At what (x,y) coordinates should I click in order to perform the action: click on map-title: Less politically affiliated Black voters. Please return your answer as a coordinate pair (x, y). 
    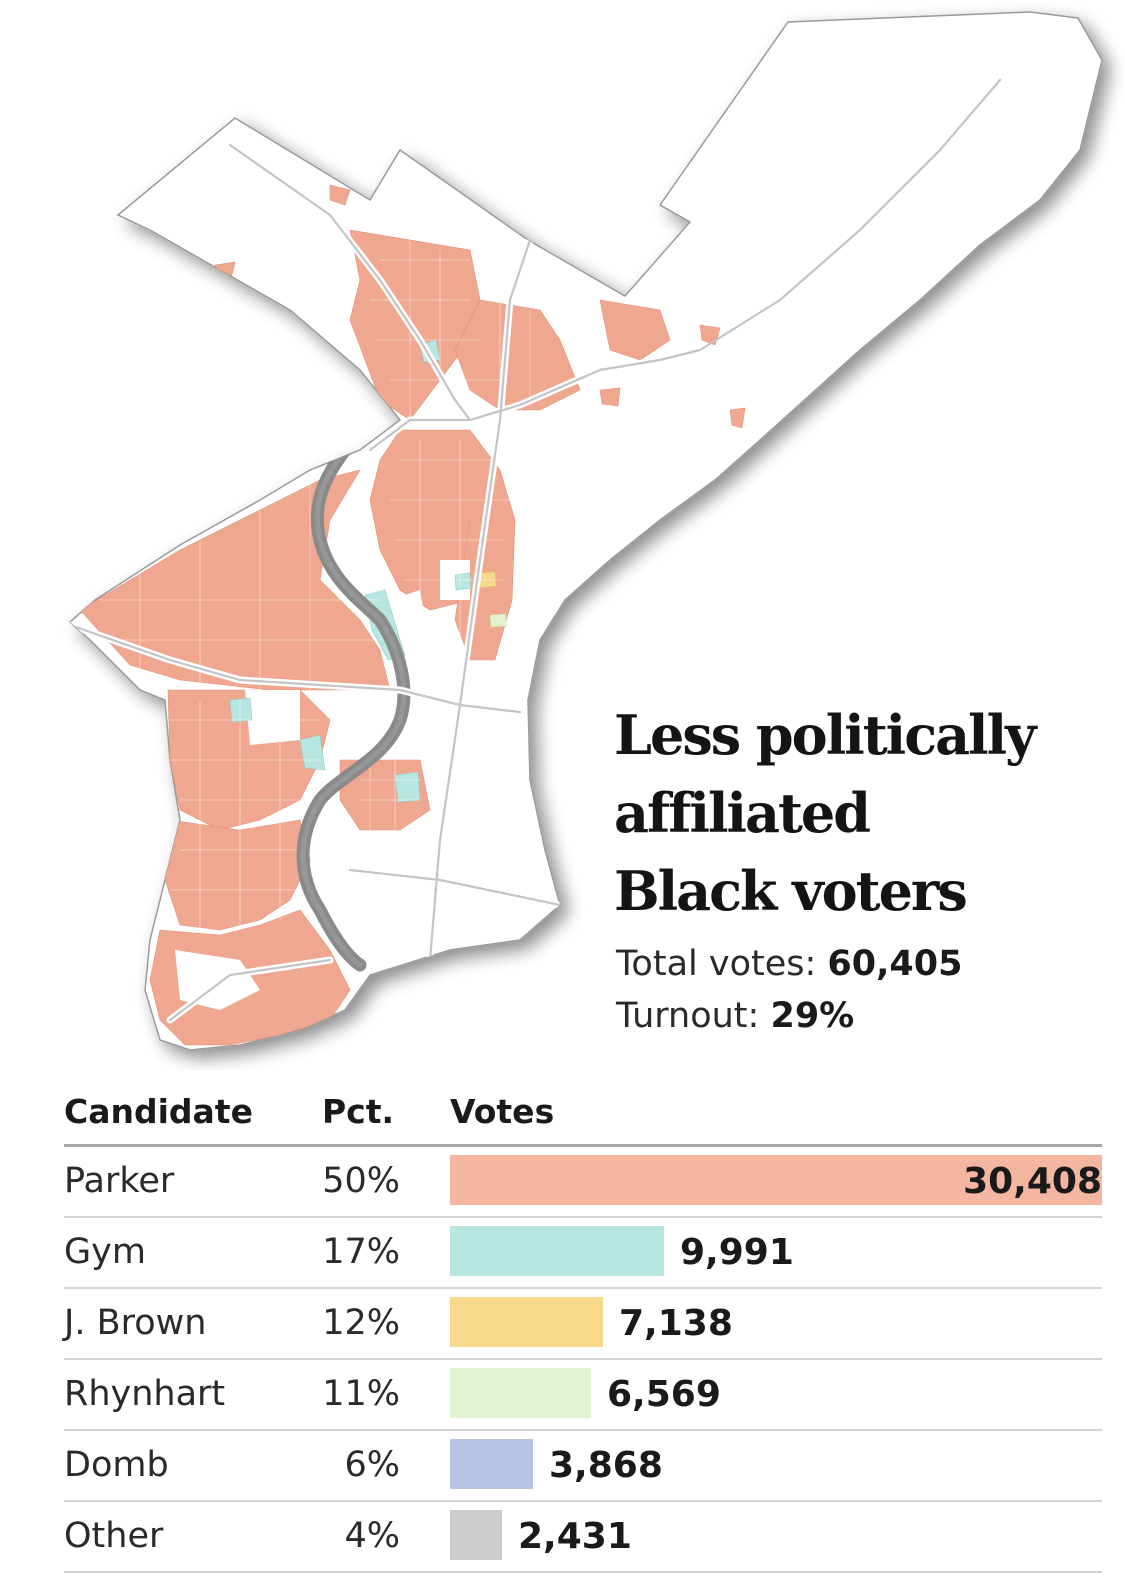
    Looking at the image, I should click on (854, 813).